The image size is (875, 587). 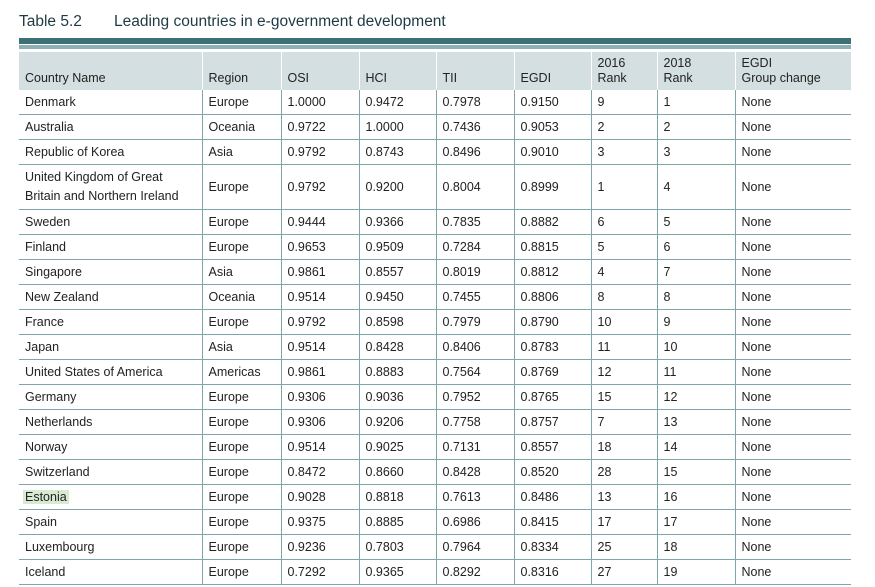 What do you see at coordinates (552, 102) in the screenshot?
I see `cell-egdi: 0.9150` at bounding box center [552, 102].